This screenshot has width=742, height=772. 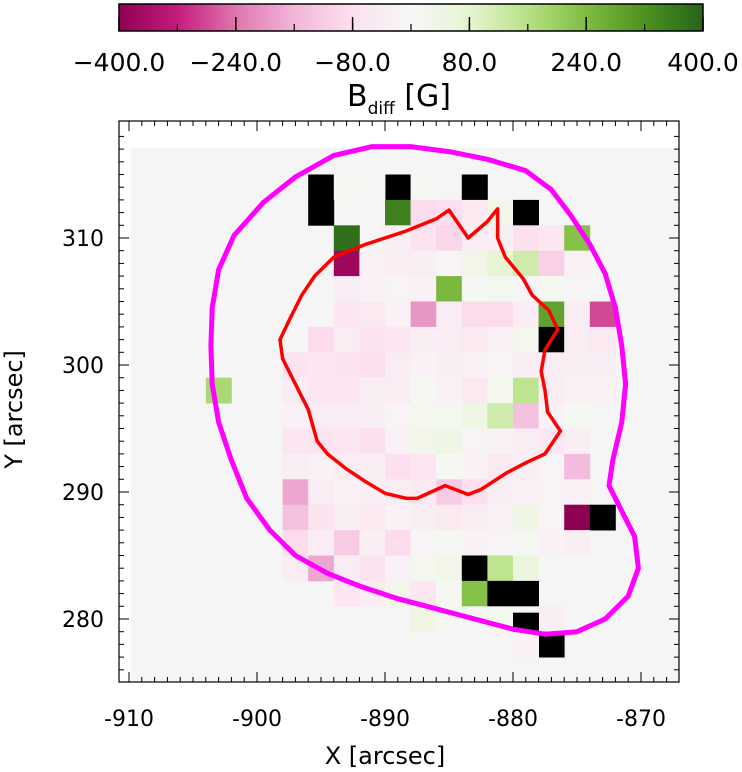 What do you see at coordinates (83, 493) in the screenshot?
I see `y-tick-label: 290` at bounding box center [83, 493].